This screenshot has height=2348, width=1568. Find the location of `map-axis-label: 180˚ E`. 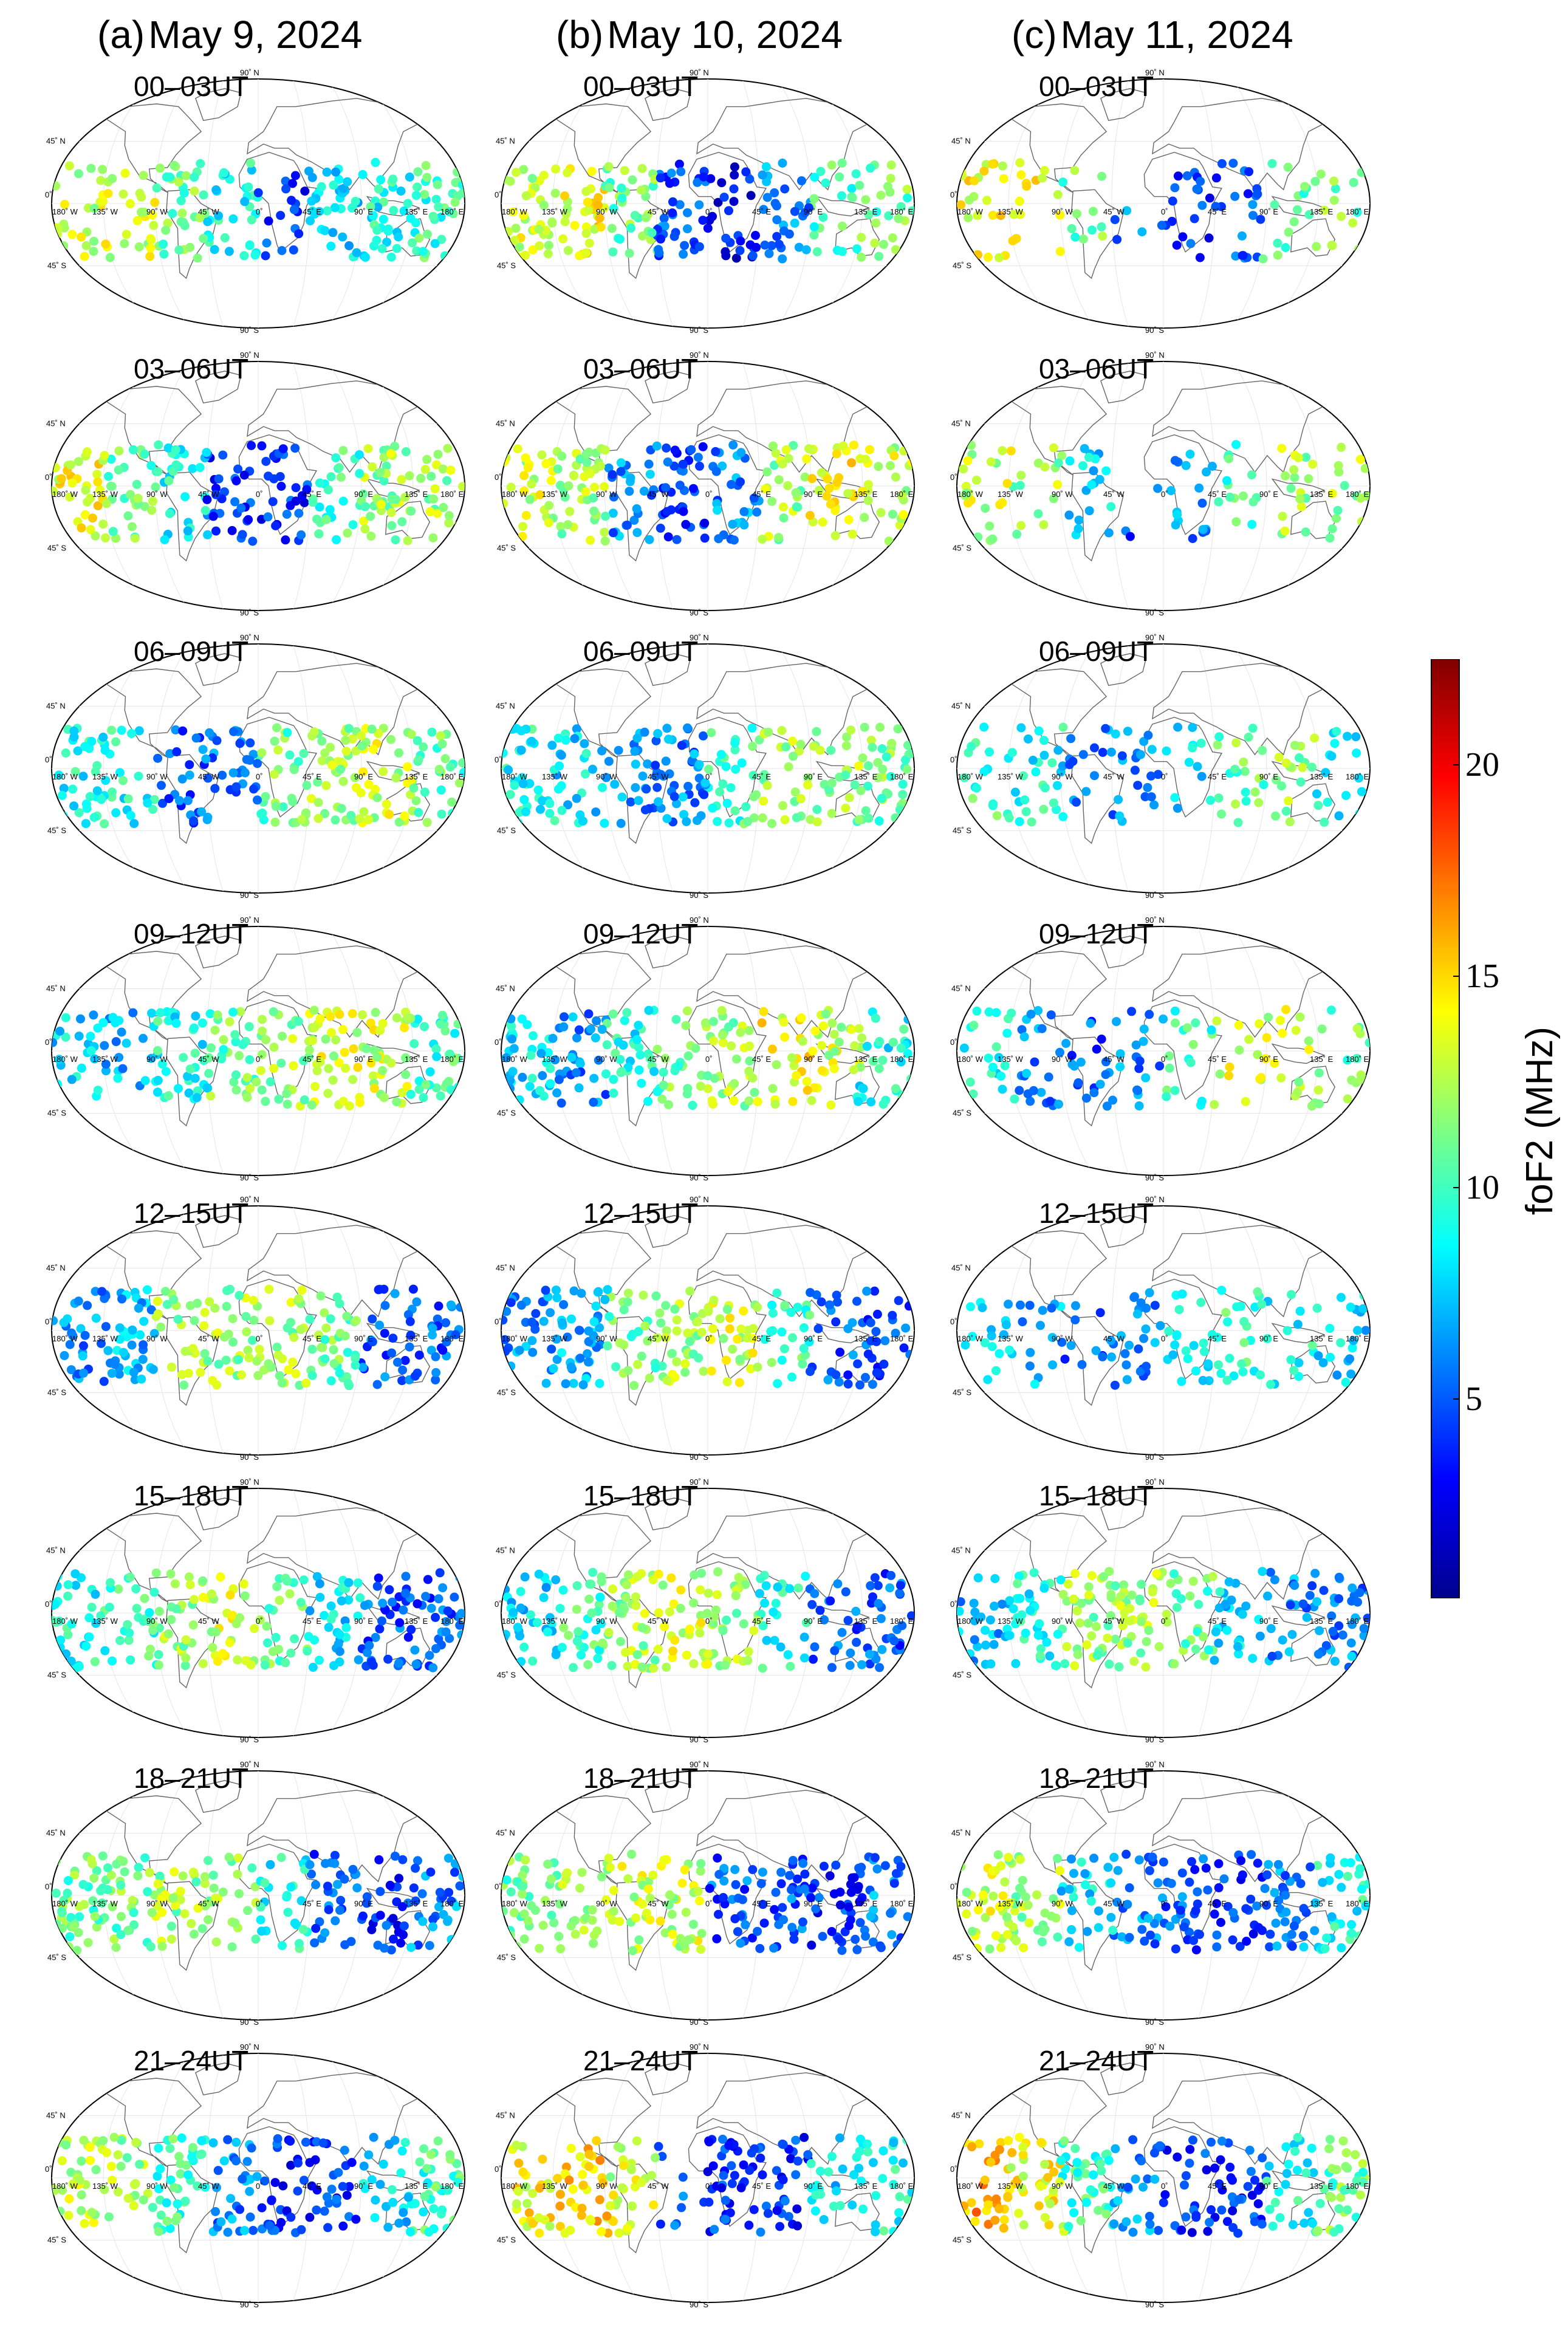

map-axis-label: 180˚ E is located at coordinates (452, 494).